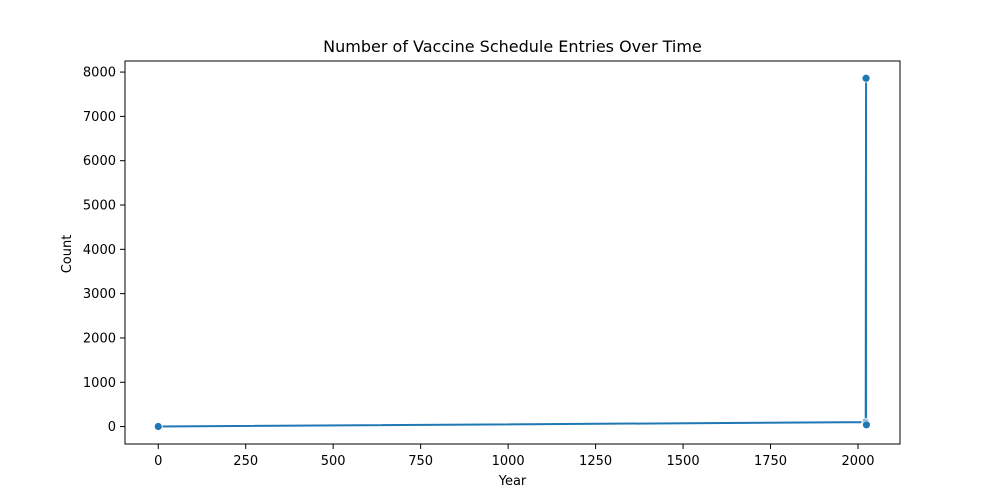  I want to click on x-axis-label: Year, so click(512, 481).